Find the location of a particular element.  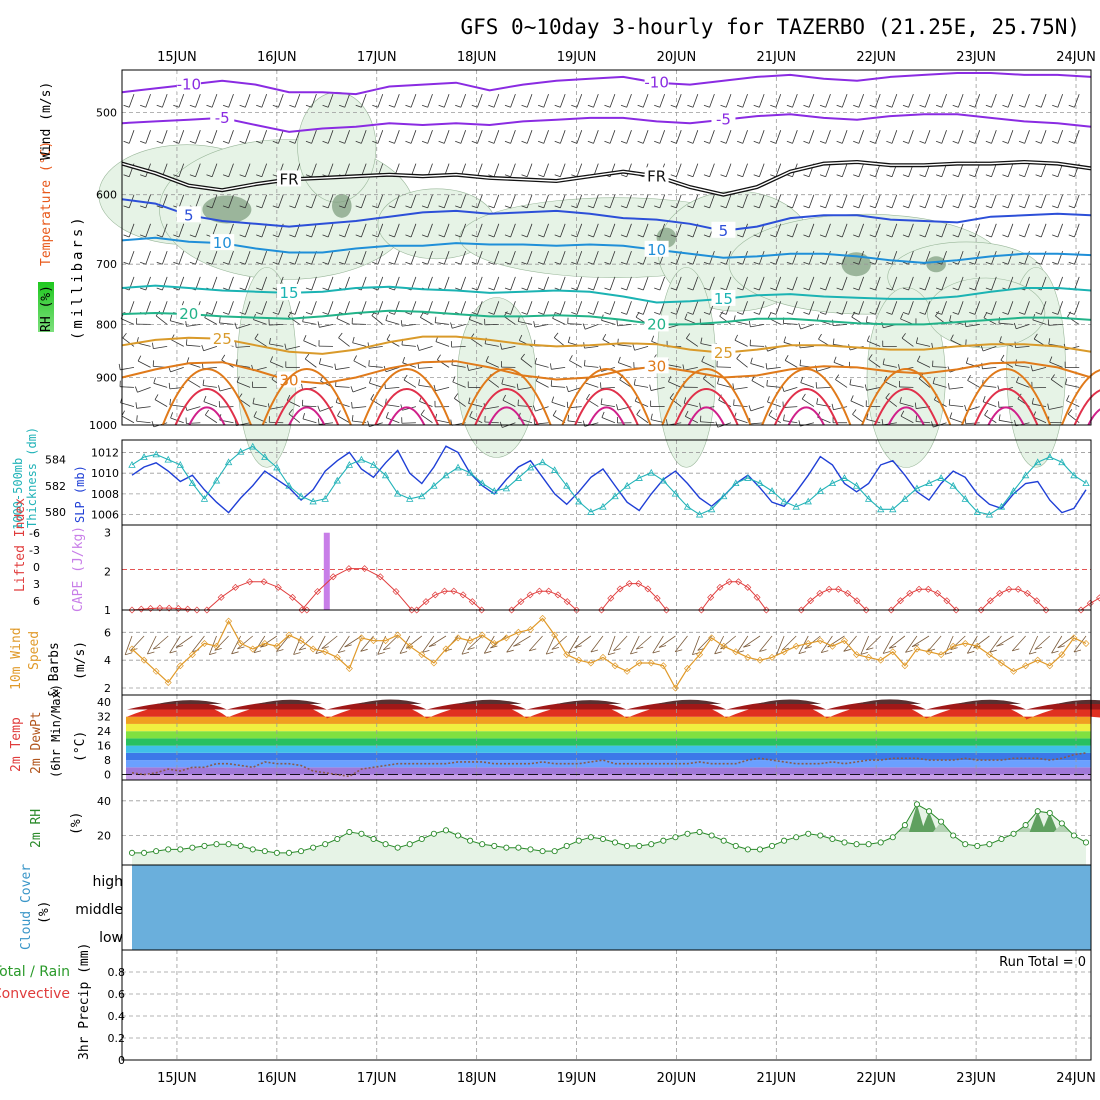

isotherm-label: 25 is located at coordinates (222, 339).